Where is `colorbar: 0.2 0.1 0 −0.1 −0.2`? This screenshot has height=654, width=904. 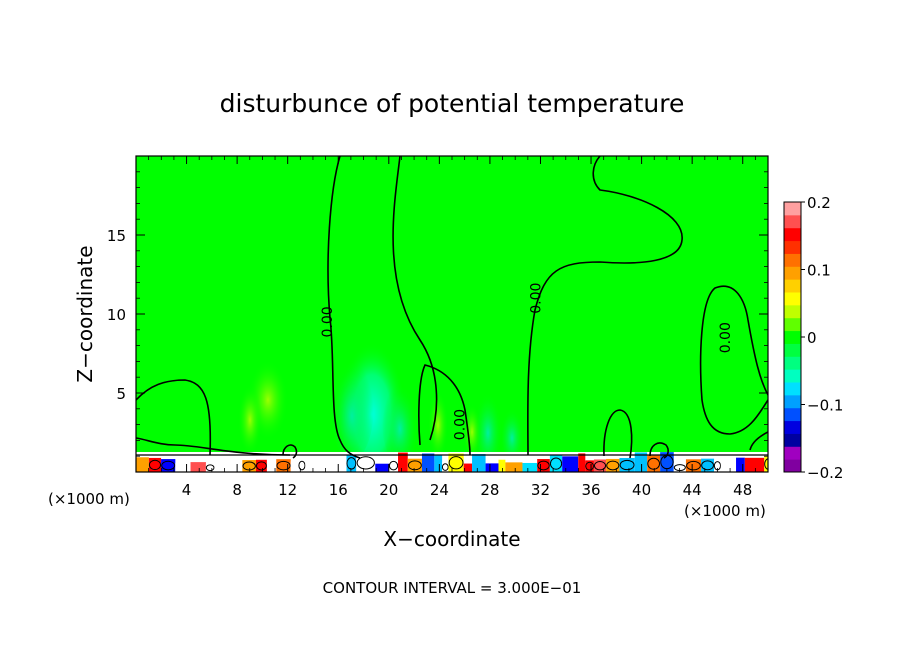 colorbar: 0.2 0.1 0 −0.1 −0.2 is located at coordinates (813, 338).